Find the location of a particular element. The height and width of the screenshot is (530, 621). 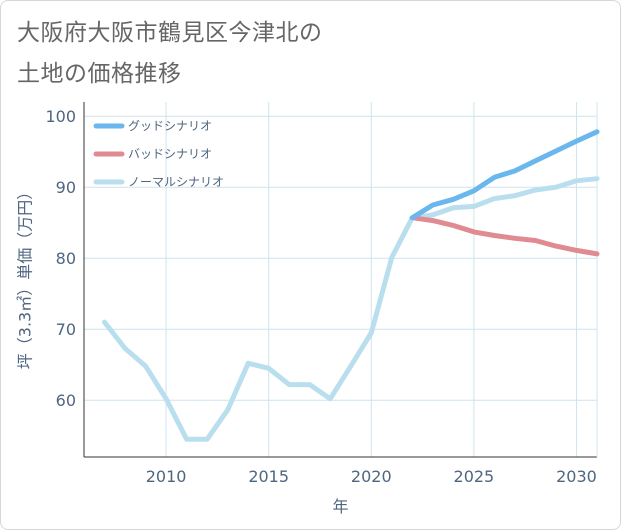

legend-label: バッドシナリオ is located at coordinates (170, 154).